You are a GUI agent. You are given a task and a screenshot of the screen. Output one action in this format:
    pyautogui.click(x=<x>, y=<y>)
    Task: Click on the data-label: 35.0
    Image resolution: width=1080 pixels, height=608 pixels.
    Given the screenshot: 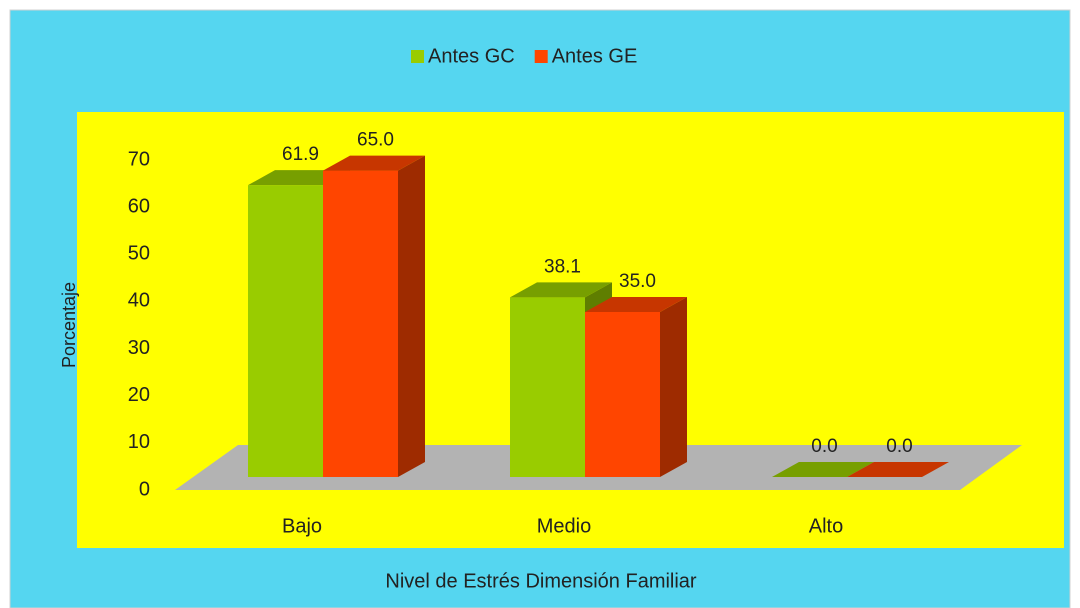 What is the action you would take?
    pyautogui.click(x=637, y=281)
    